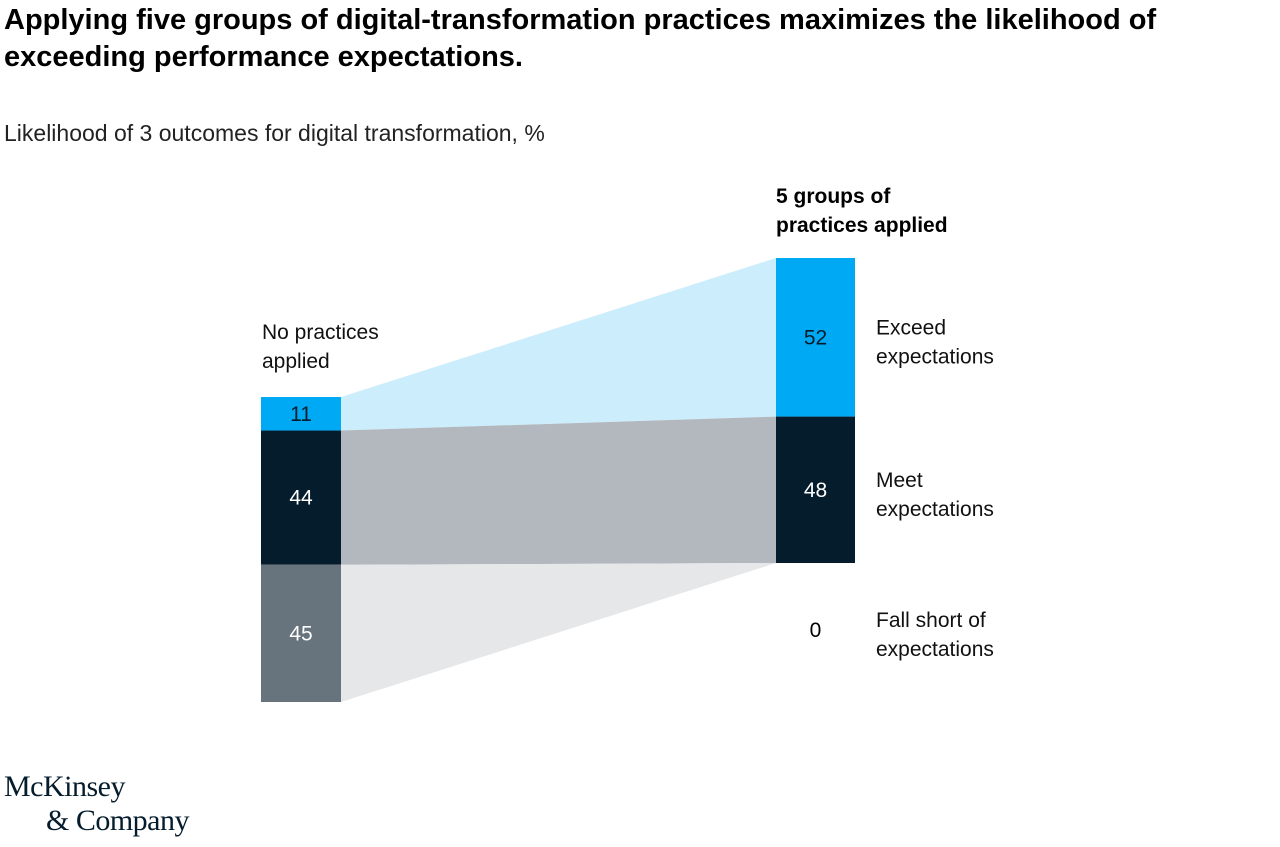  What do you see at coordinates (935, 356) in the screenshot?
I see `series-label-0: expectations` at bounding box center [935, 356].